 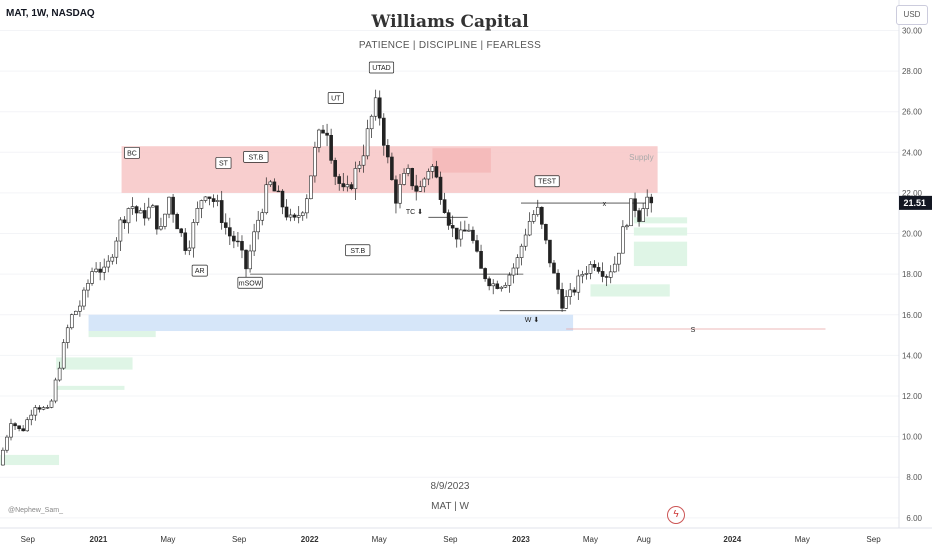 I want to click on wyckoff-annotation: AR, so click(x=199, y=270).